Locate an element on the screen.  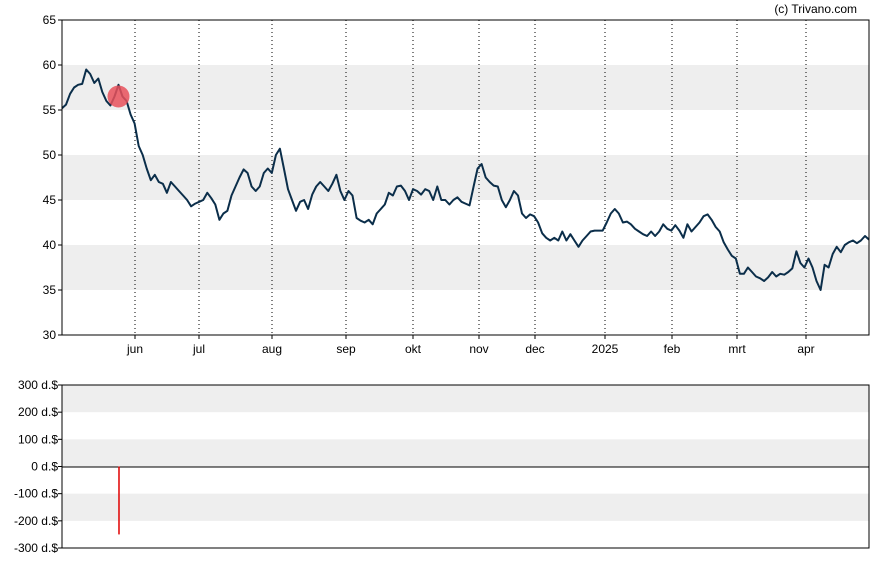
x-tick-label: jul is located at coordinates (198, 349).